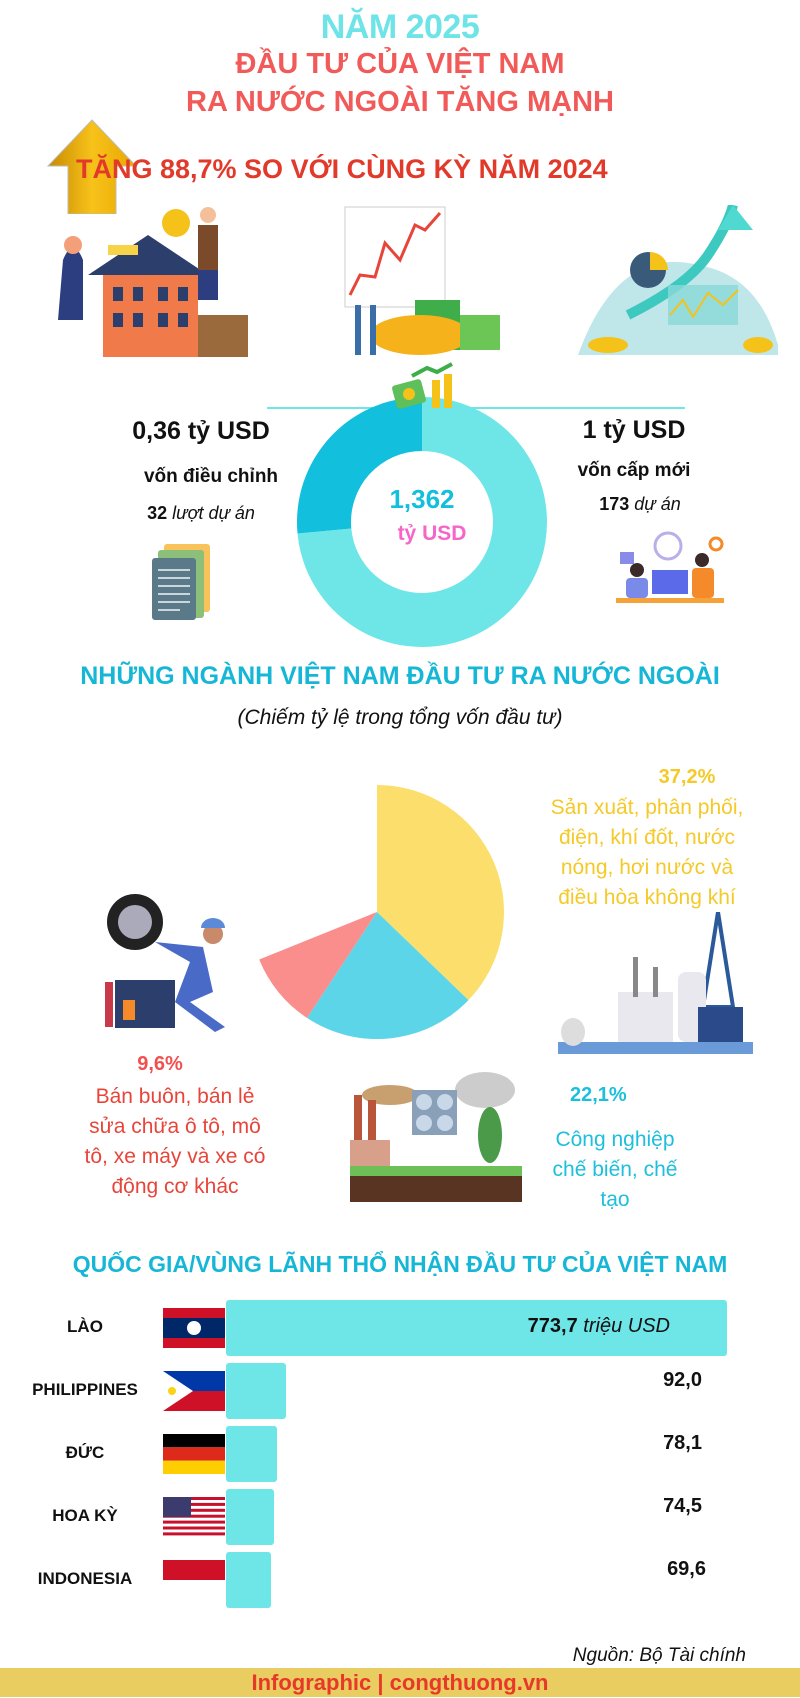 The width and height of the screenshot is (800, 1698). What do you see at coordinates (400, 27) in the screenshot?
I see `year-title: NĂM 2025` at bounding box center [400, 27].